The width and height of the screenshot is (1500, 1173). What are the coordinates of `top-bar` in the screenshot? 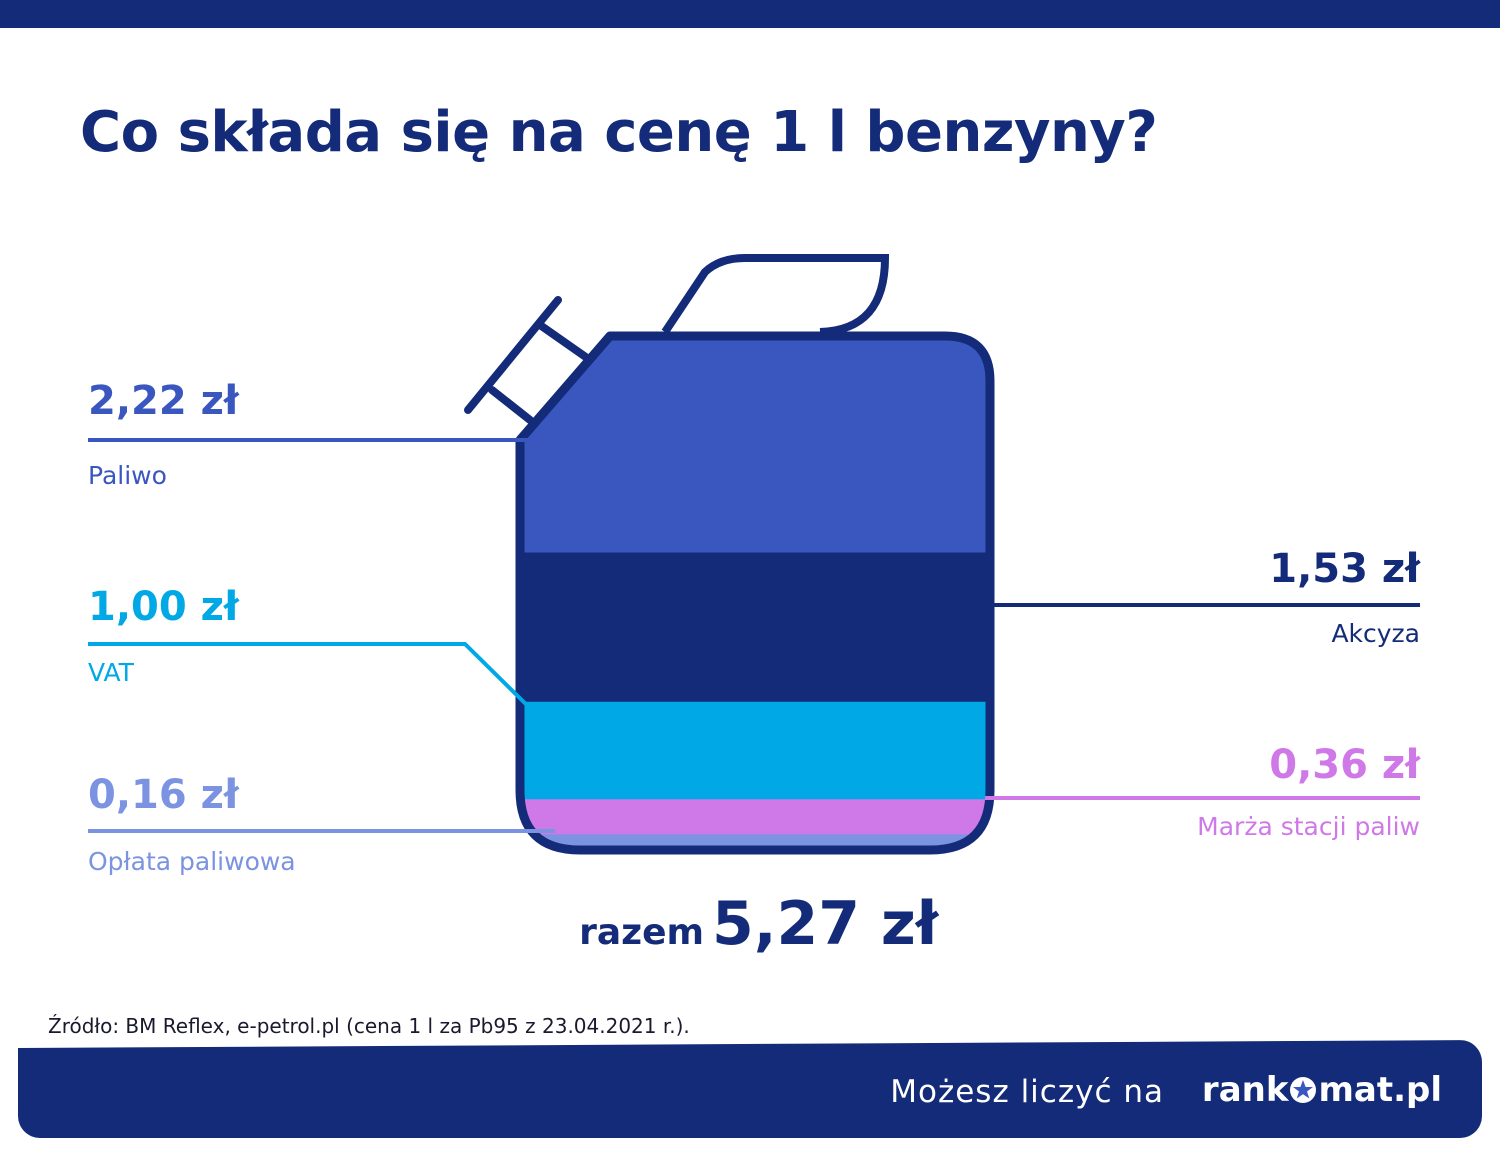 It's located at (750, 14).